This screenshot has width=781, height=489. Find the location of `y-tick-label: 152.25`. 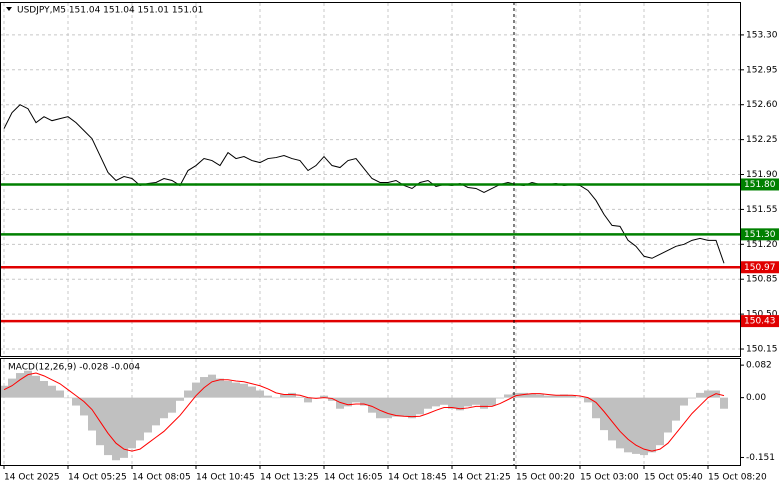

y-tick-label: 152.25 is located at coordinates (762, 140).